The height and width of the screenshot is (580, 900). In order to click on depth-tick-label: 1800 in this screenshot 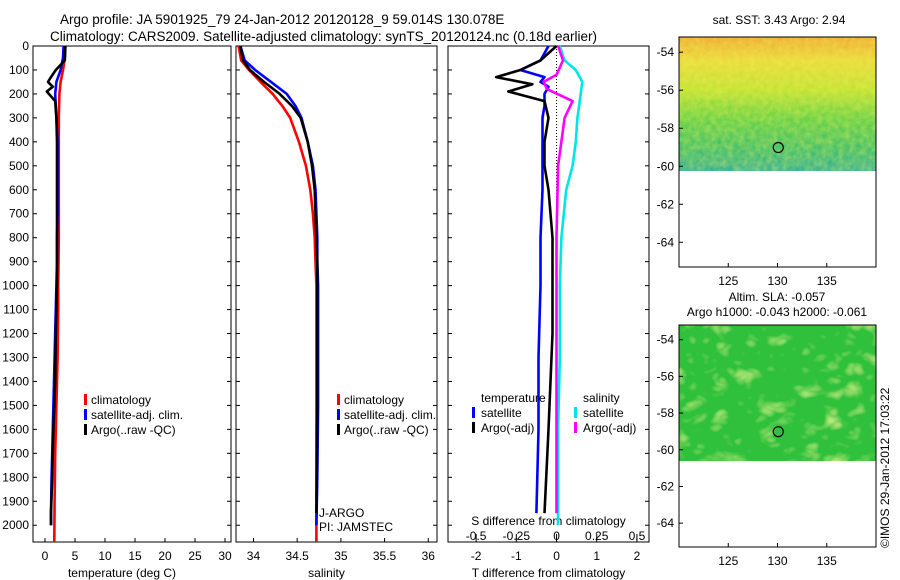, I will do `click(15, 477)`.